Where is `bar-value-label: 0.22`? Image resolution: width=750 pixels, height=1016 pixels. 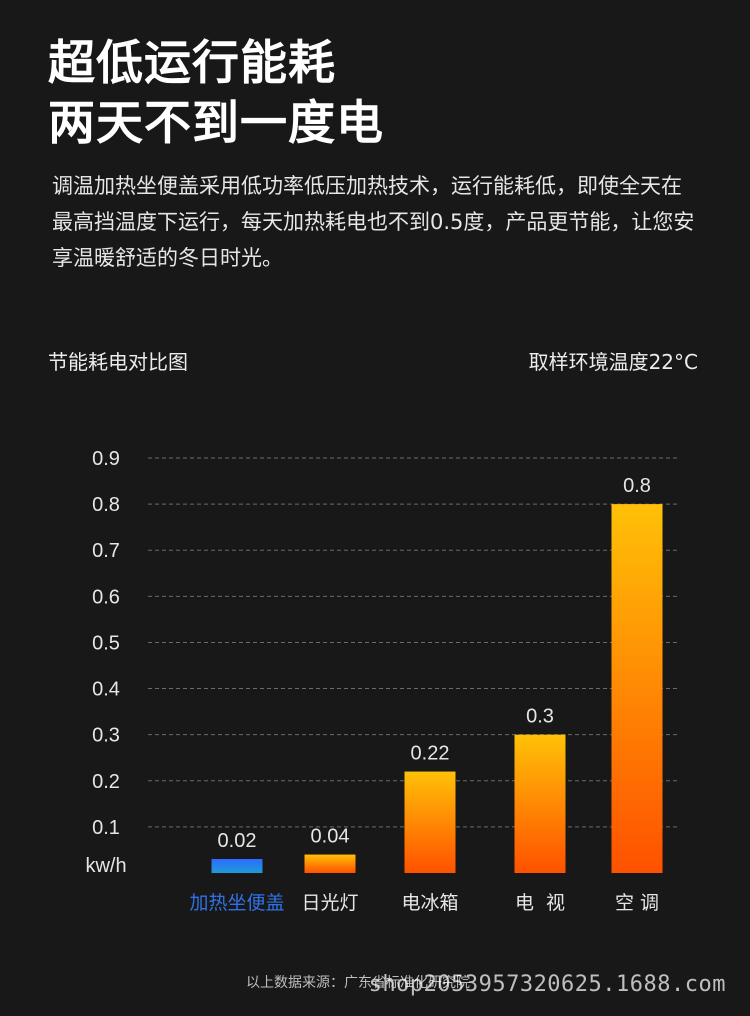
bar-value-label: 0.22 is located at coordinates (430, 754).